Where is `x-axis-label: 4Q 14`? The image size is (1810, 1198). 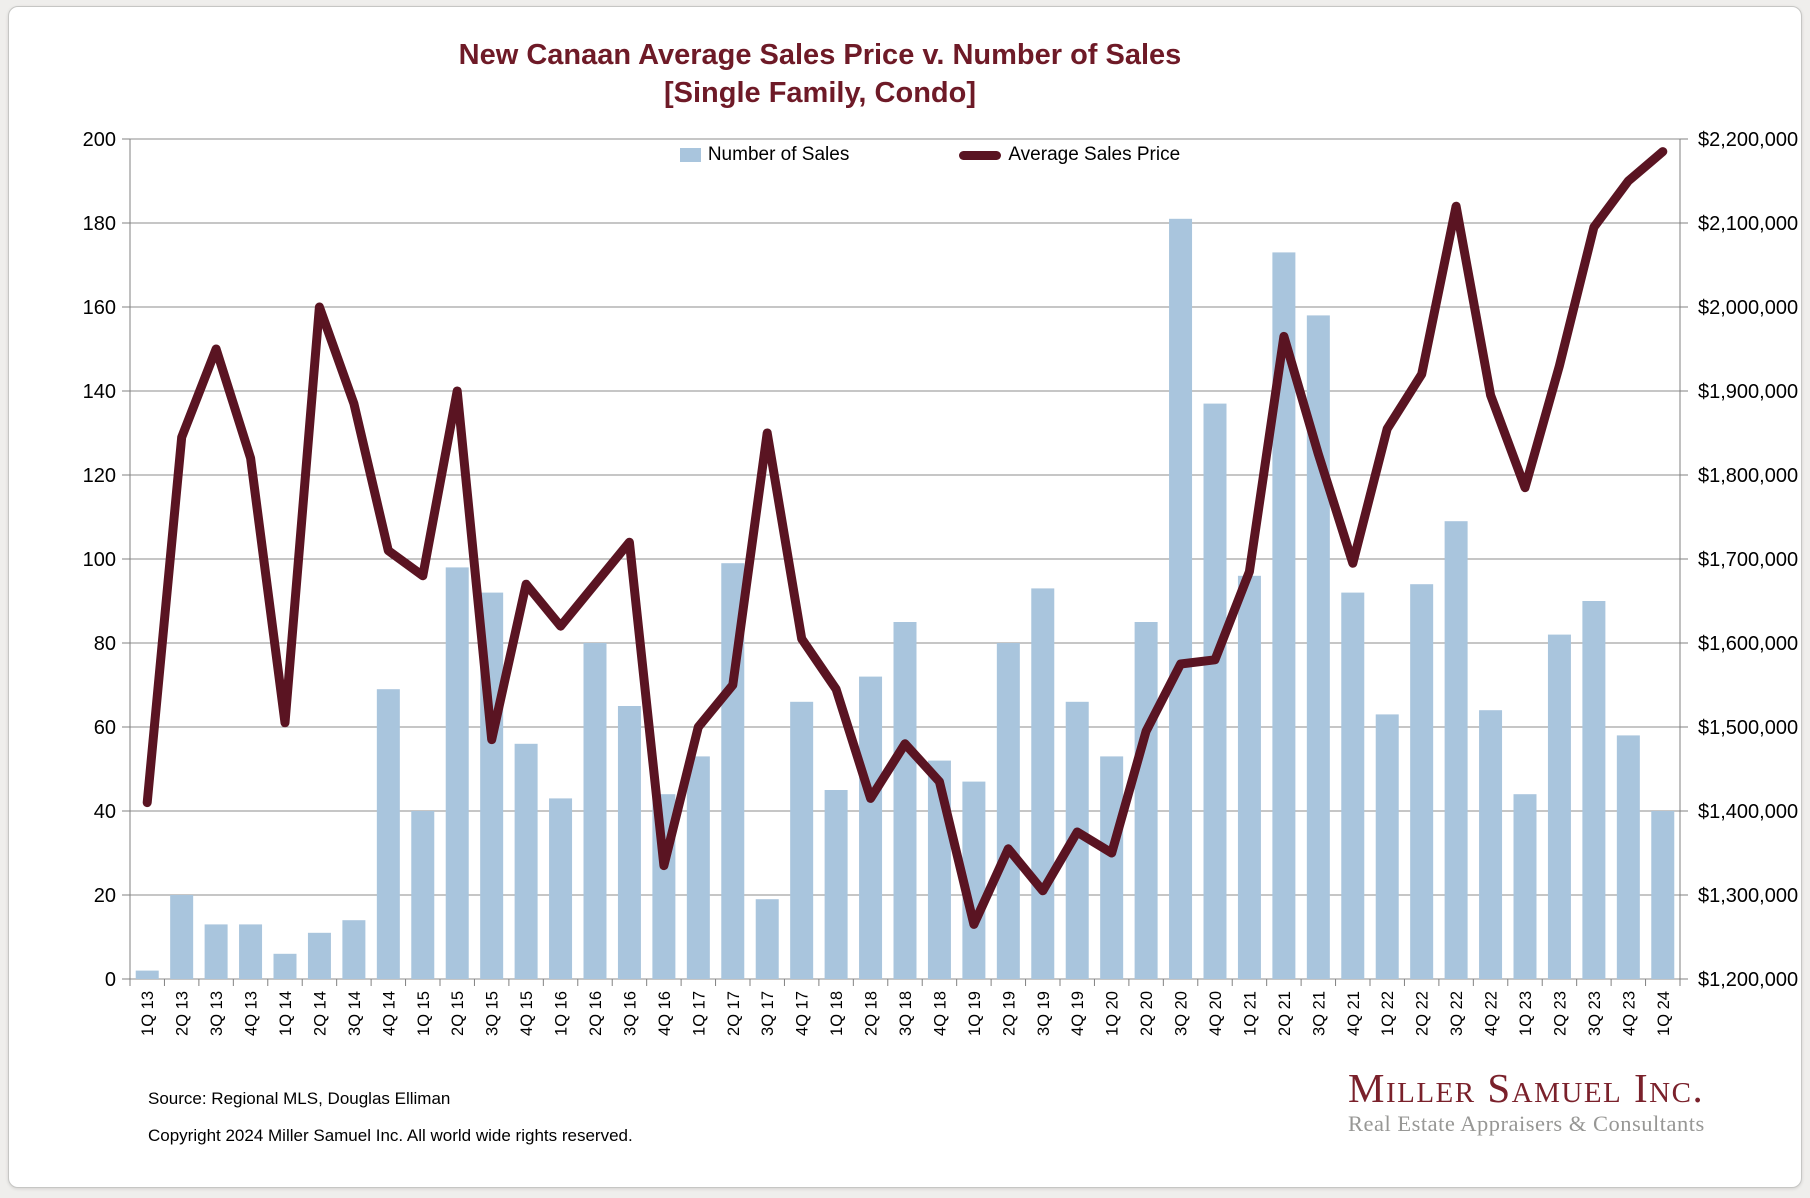
x-axis-label: 4Q 14 is located at coordinates (389, 1013).